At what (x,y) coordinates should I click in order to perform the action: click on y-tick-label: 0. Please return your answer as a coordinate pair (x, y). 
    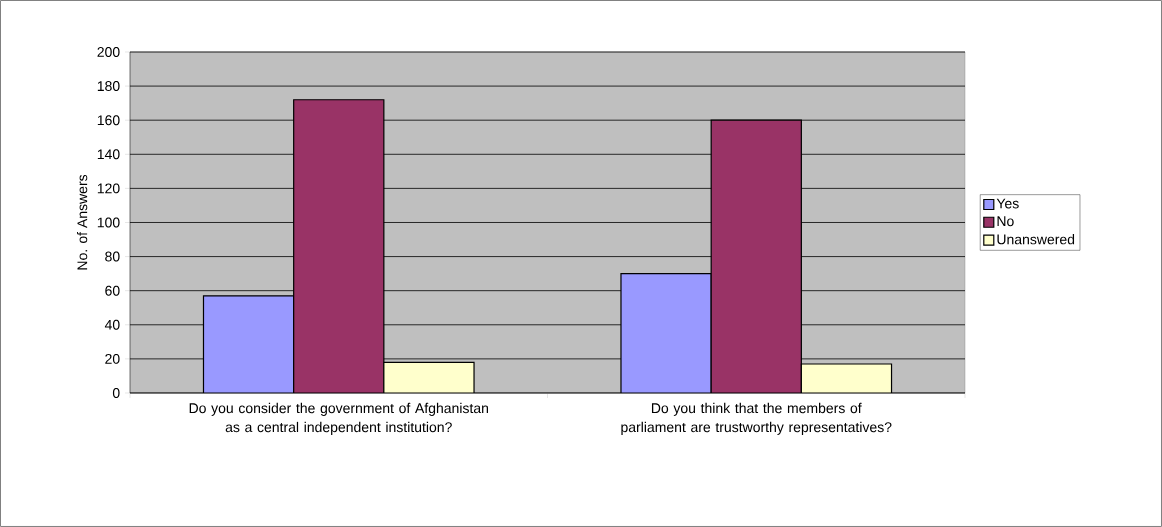
    Looking at the image, I should click on (116, 393).